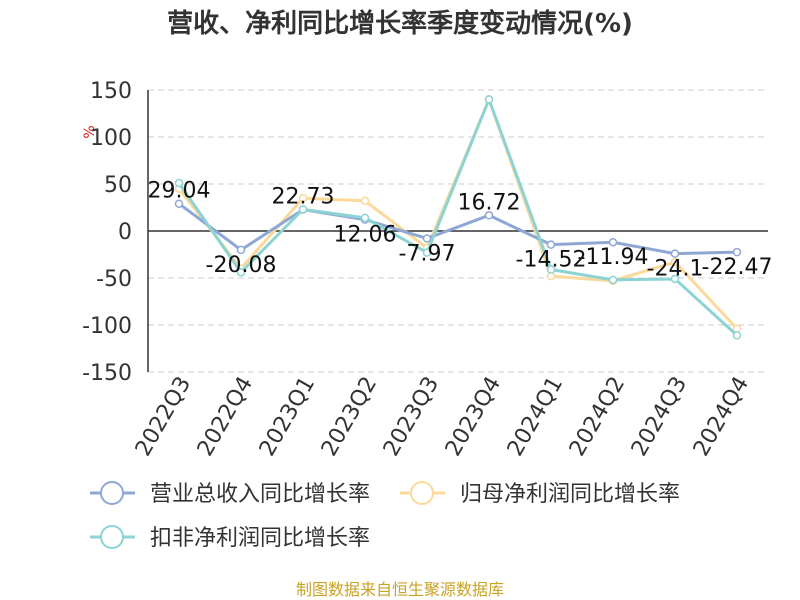  Describe the element at coordinates (125, 232) in the screenshot. I see `y-tick-label: 0` at that location.